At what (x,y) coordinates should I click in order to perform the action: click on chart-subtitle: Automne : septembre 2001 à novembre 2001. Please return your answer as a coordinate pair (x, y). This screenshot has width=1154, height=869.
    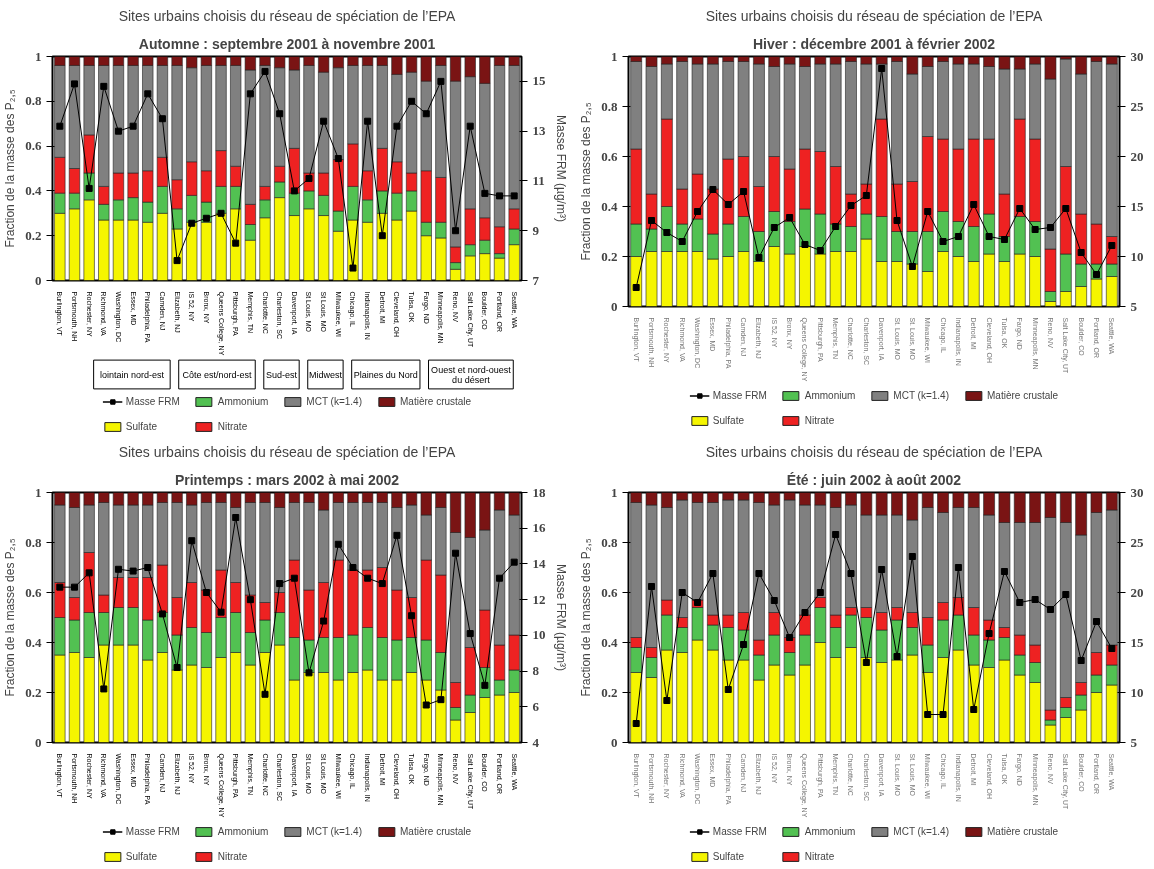
    Looking at the image, I should click on (287, 43).